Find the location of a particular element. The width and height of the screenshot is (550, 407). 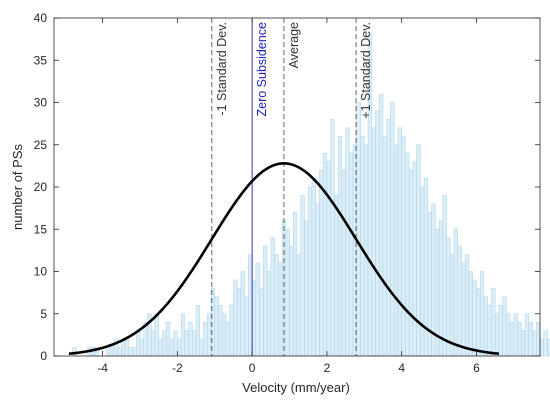

x-tick-label: -4 is located at coordinates (102, 368).